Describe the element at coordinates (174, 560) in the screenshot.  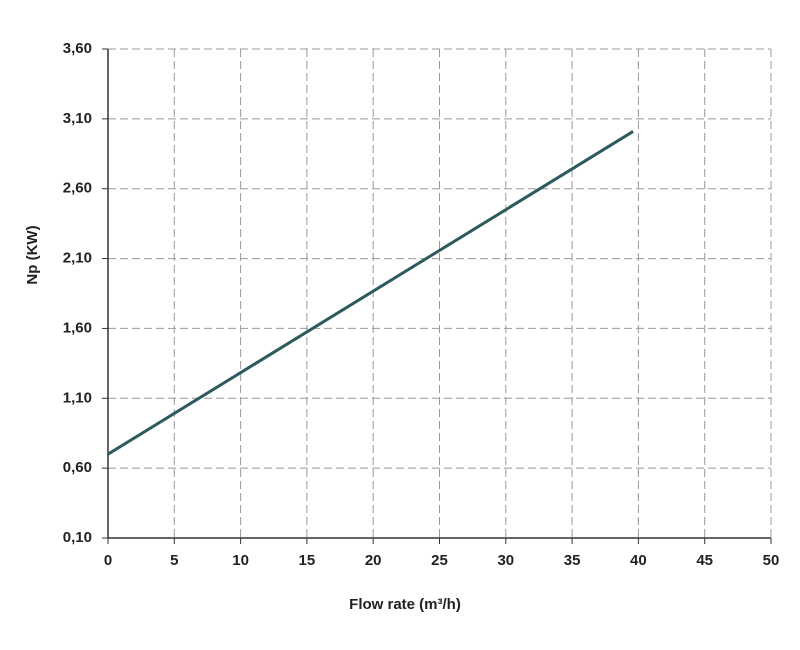
I see `x-tick-label: 5` at that location.